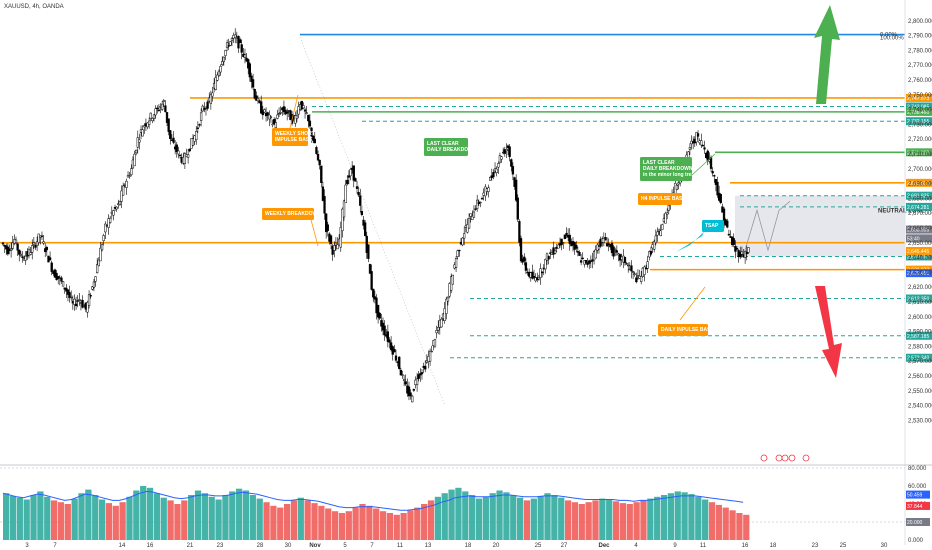  I want to click on neutral-zone-label: NEUTRAL ZONE, so click(901, 212).